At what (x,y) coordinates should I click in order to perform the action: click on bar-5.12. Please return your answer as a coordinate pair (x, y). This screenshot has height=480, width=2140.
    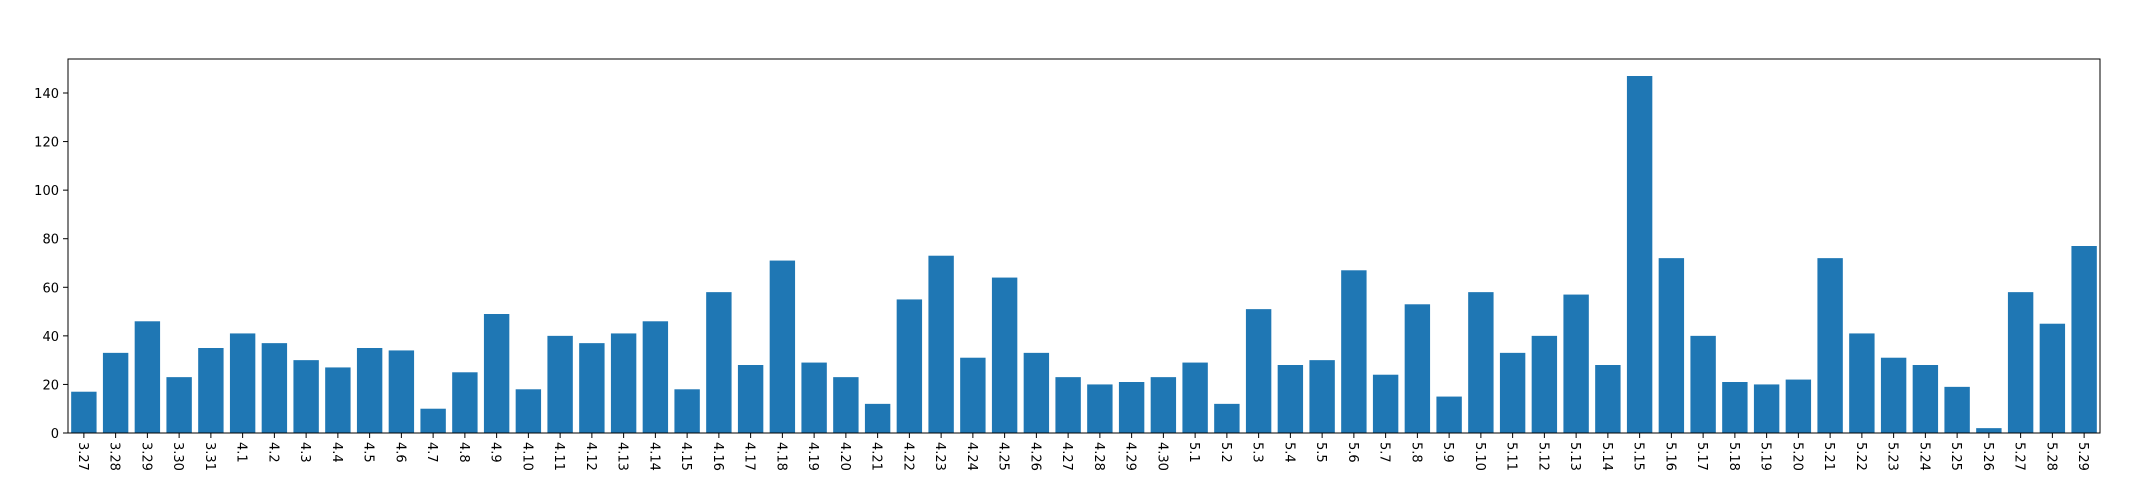
    Looking at the image, I should click on (1544, 384).